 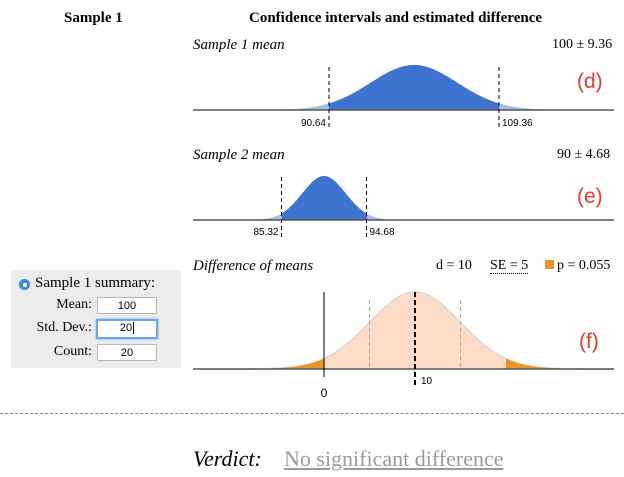 What do you see at coordinates (127, 352) in the screenshot?
I see `count-input: 20` at bounding box center [127, 352].